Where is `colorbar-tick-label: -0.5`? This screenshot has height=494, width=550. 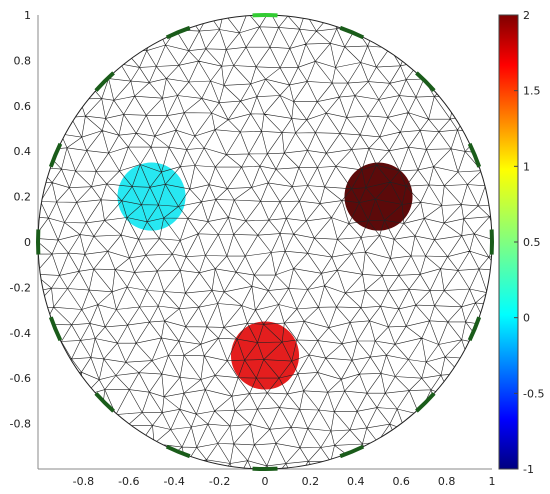
colorbar-tick-label: -0.5 is located at coordinates (533, 393).